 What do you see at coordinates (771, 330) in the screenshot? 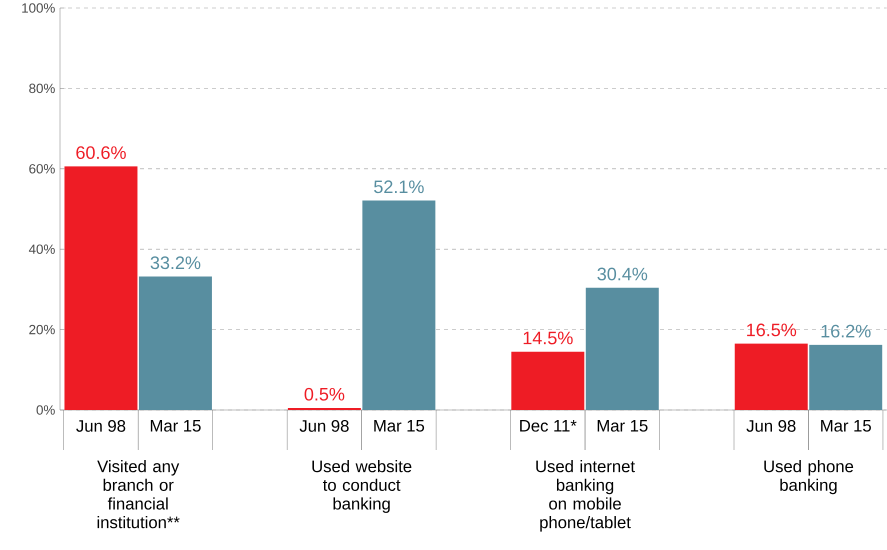
I see `data-label: 16.5%` at bounding box center [771, 330].